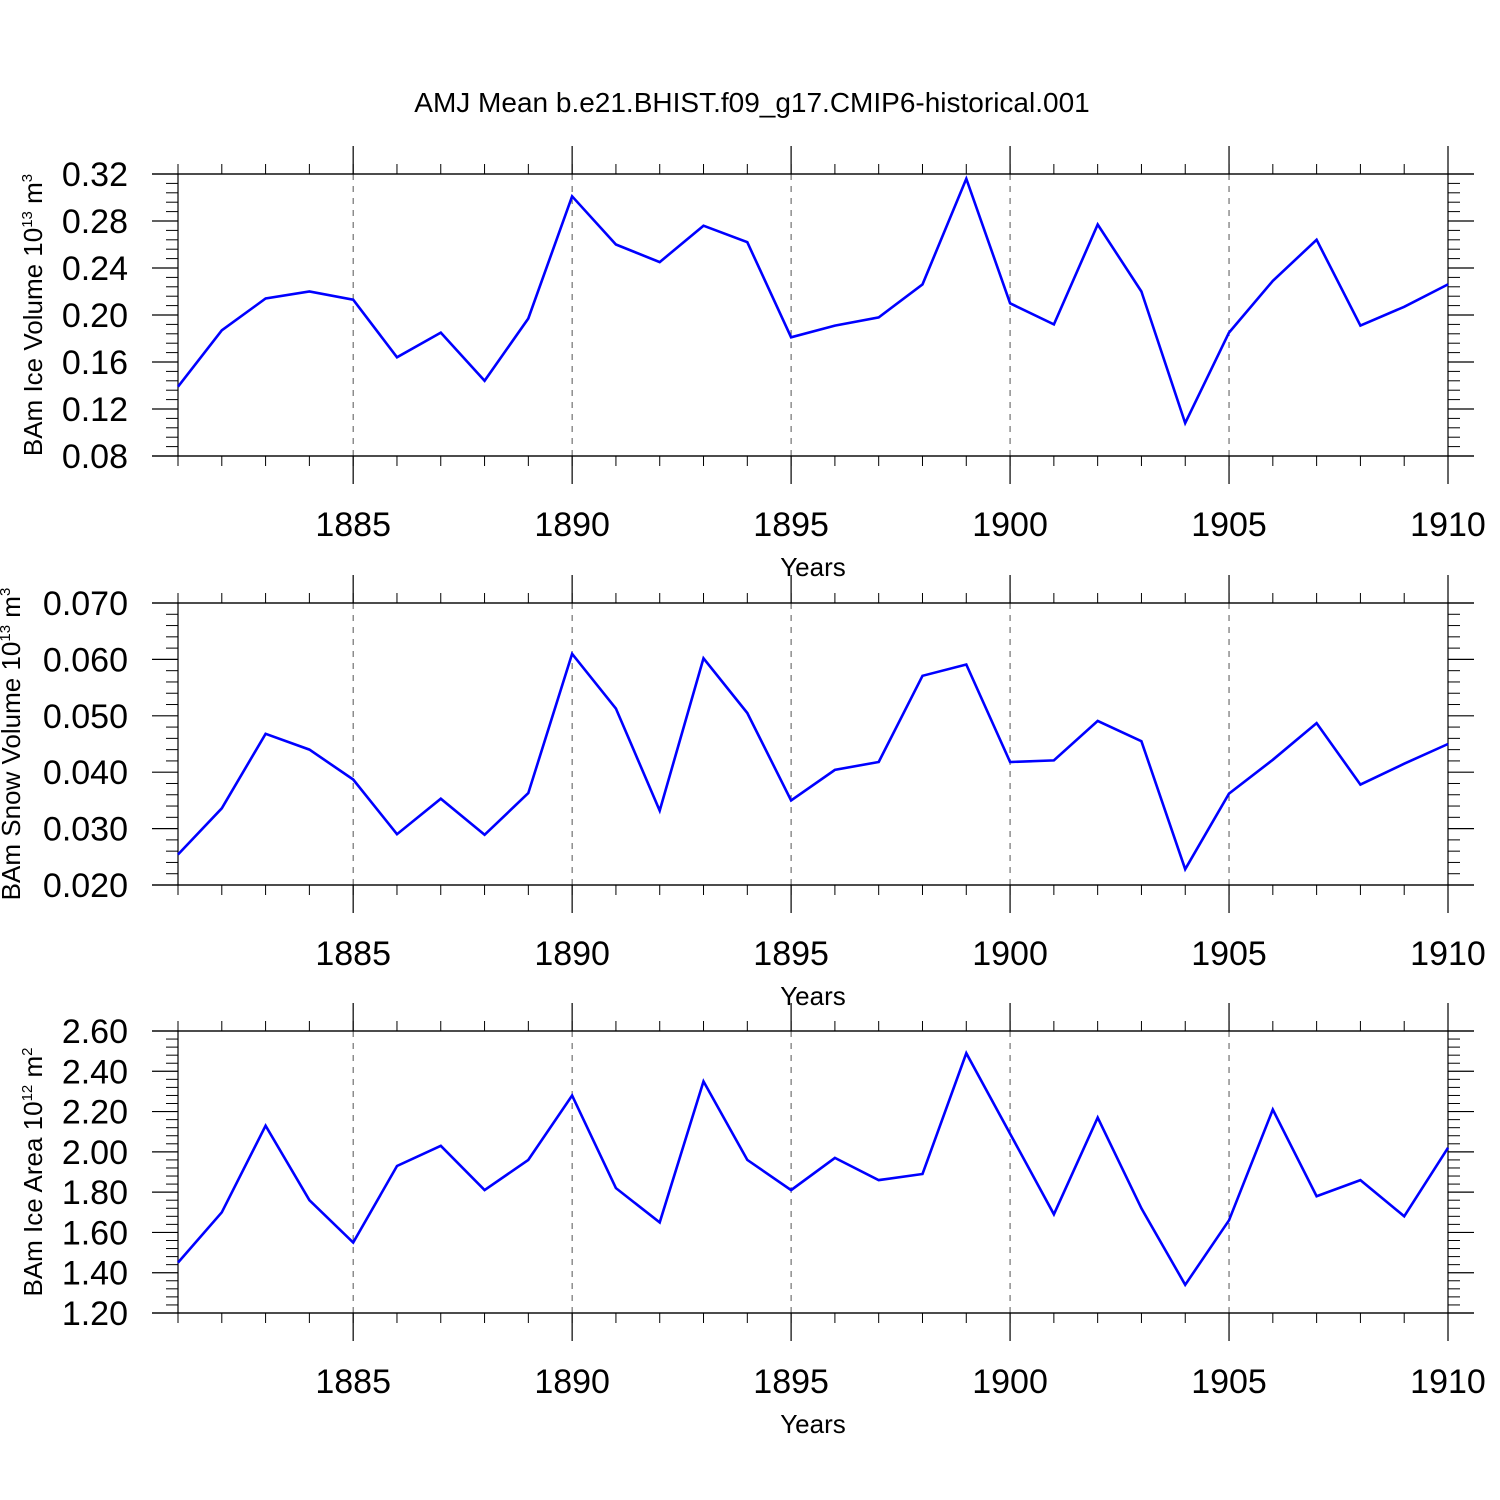  I want to click on y-axis-title-main: BAm Ice Area 10, so click(33, 1198).